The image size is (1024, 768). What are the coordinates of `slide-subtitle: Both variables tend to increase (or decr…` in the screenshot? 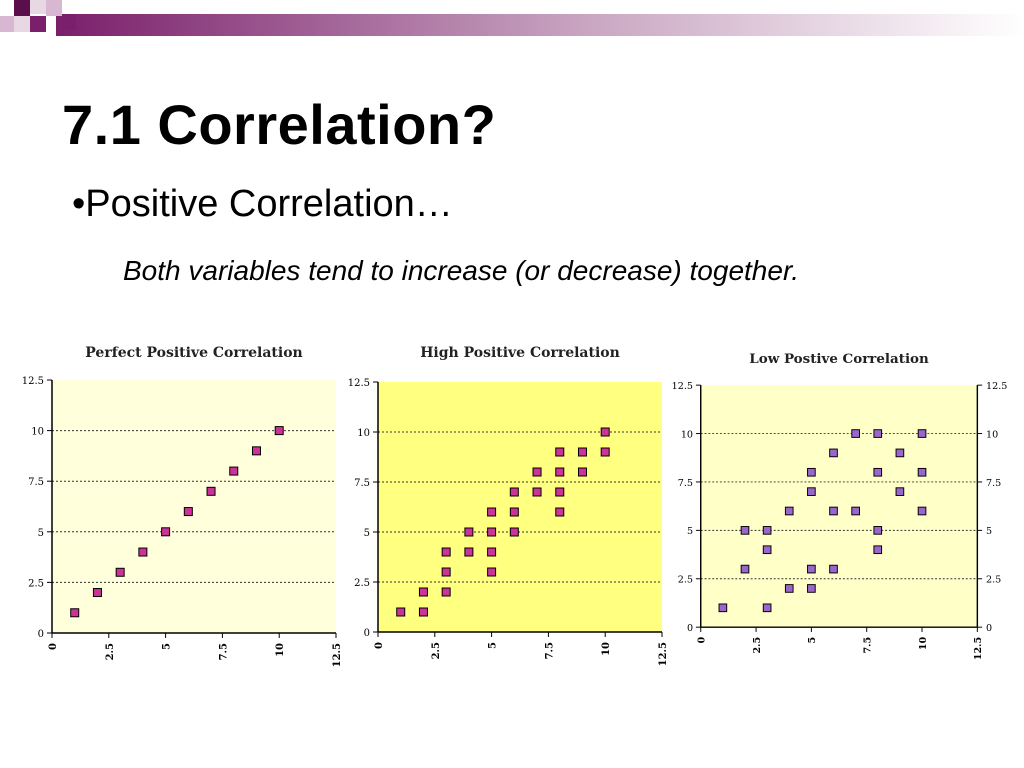 It's located at (461, 270).